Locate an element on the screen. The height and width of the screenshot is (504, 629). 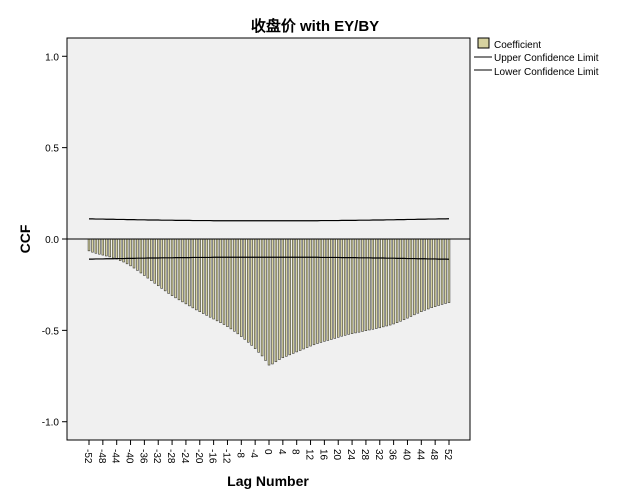
legend-coefficient-label: Coefficient is located at coordinates (517, 45).